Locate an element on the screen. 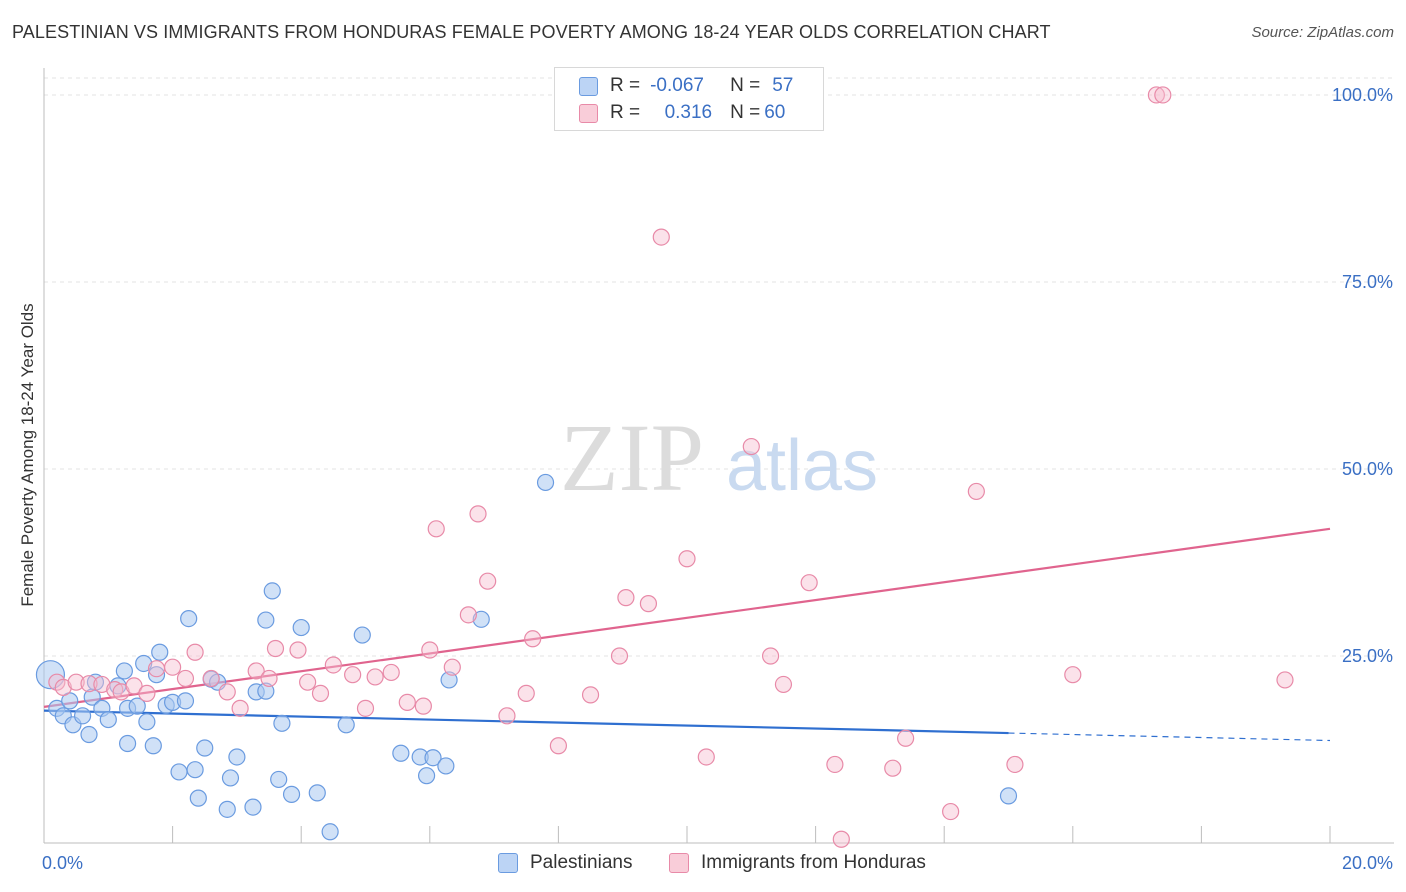  y-tick-label: 75.0% is located at coordinates (1367, 282).